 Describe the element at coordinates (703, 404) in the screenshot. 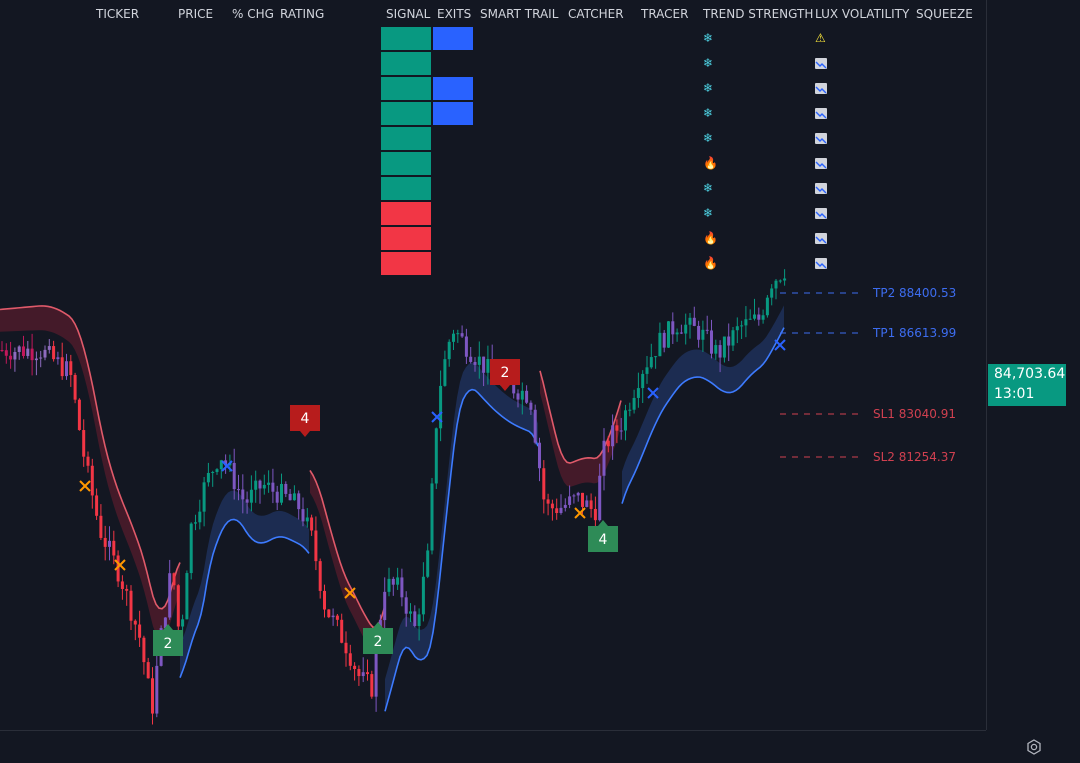

I see `smart-trail-band` at that location.